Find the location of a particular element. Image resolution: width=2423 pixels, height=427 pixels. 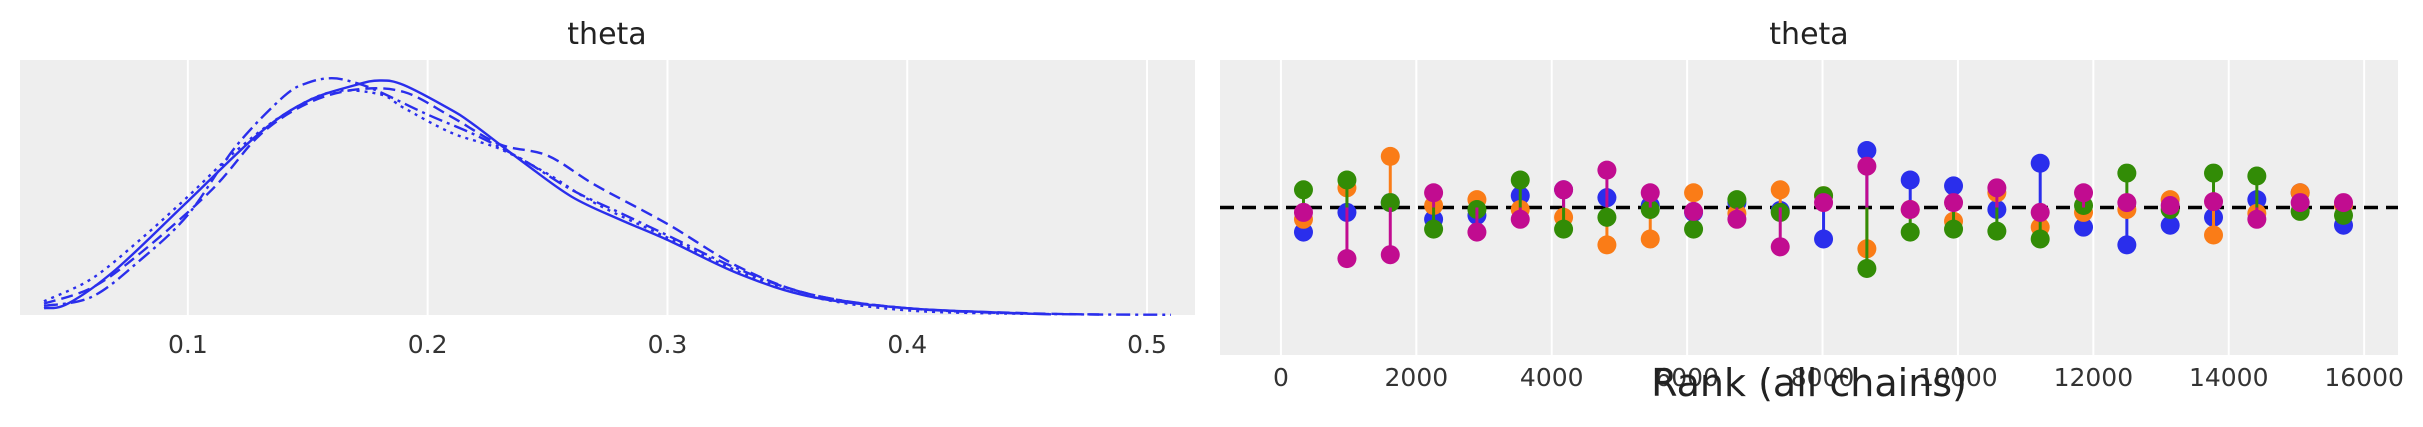

rank-x-tick-labels: 0 2000 4000 6000 8000 10000 12000 14000 16000 is located at coordinates (1838, 377).